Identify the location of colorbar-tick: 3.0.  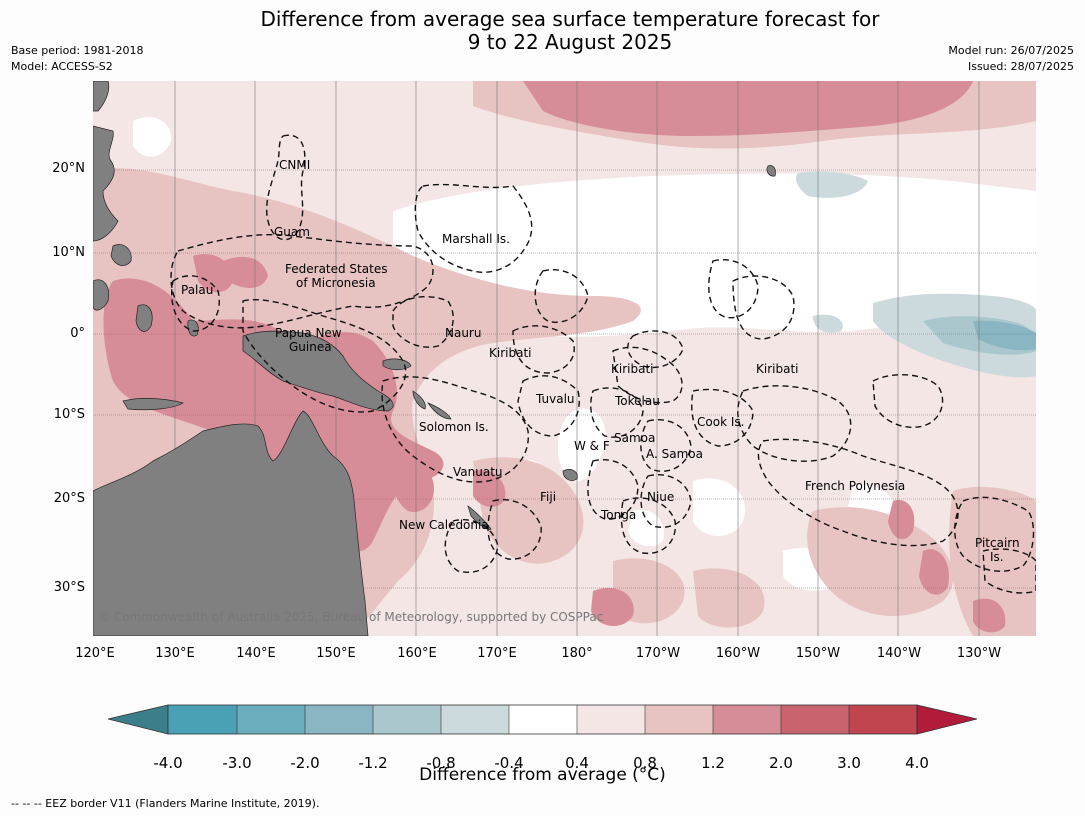
(849, 763).